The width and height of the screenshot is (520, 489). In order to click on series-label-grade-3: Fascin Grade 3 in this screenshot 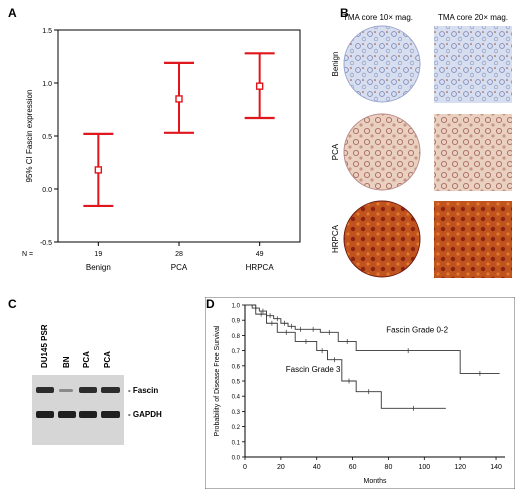, I will do `click(313, 369)`.